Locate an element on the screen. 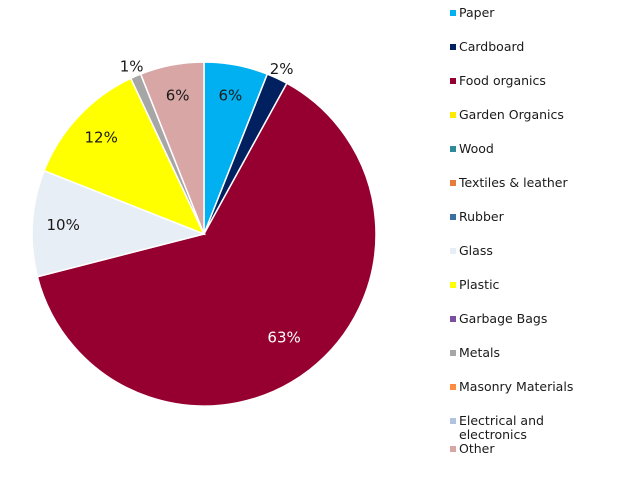 The image size is (643, 481). legend-label: Metals is located at coordinates (480, 352).